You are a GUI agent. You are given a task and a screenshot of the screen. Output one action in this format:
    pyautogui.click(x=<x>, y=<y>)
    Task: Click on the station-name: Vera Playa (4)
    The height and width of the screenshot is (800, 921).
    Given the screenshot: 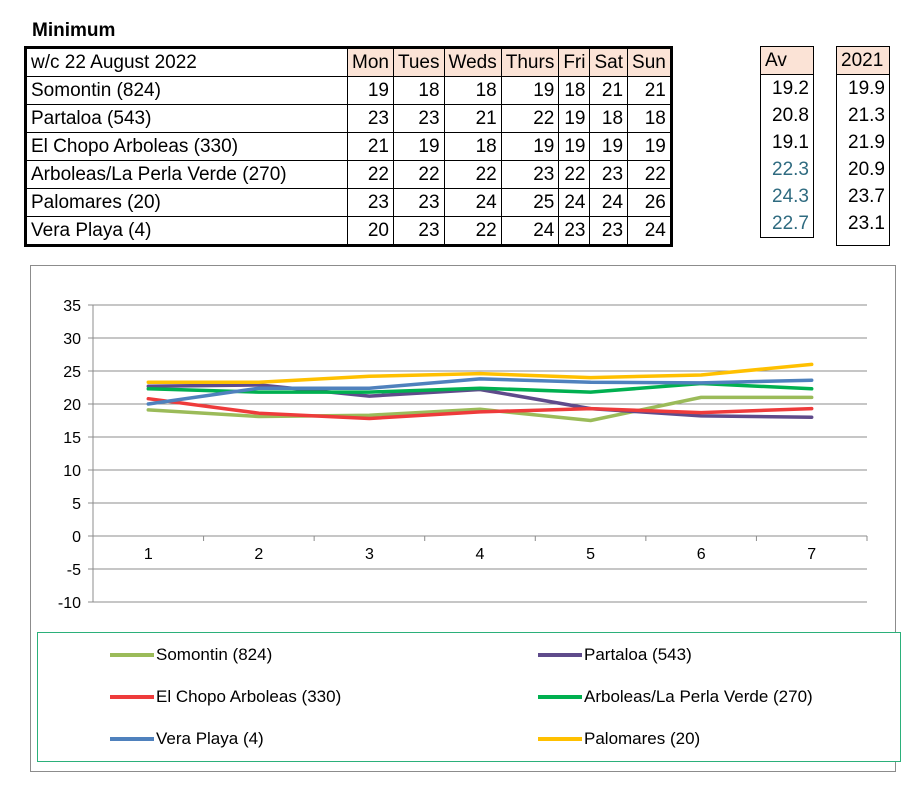 What is the action you would take?
    pyautogui.click(x=186, y=231)
    